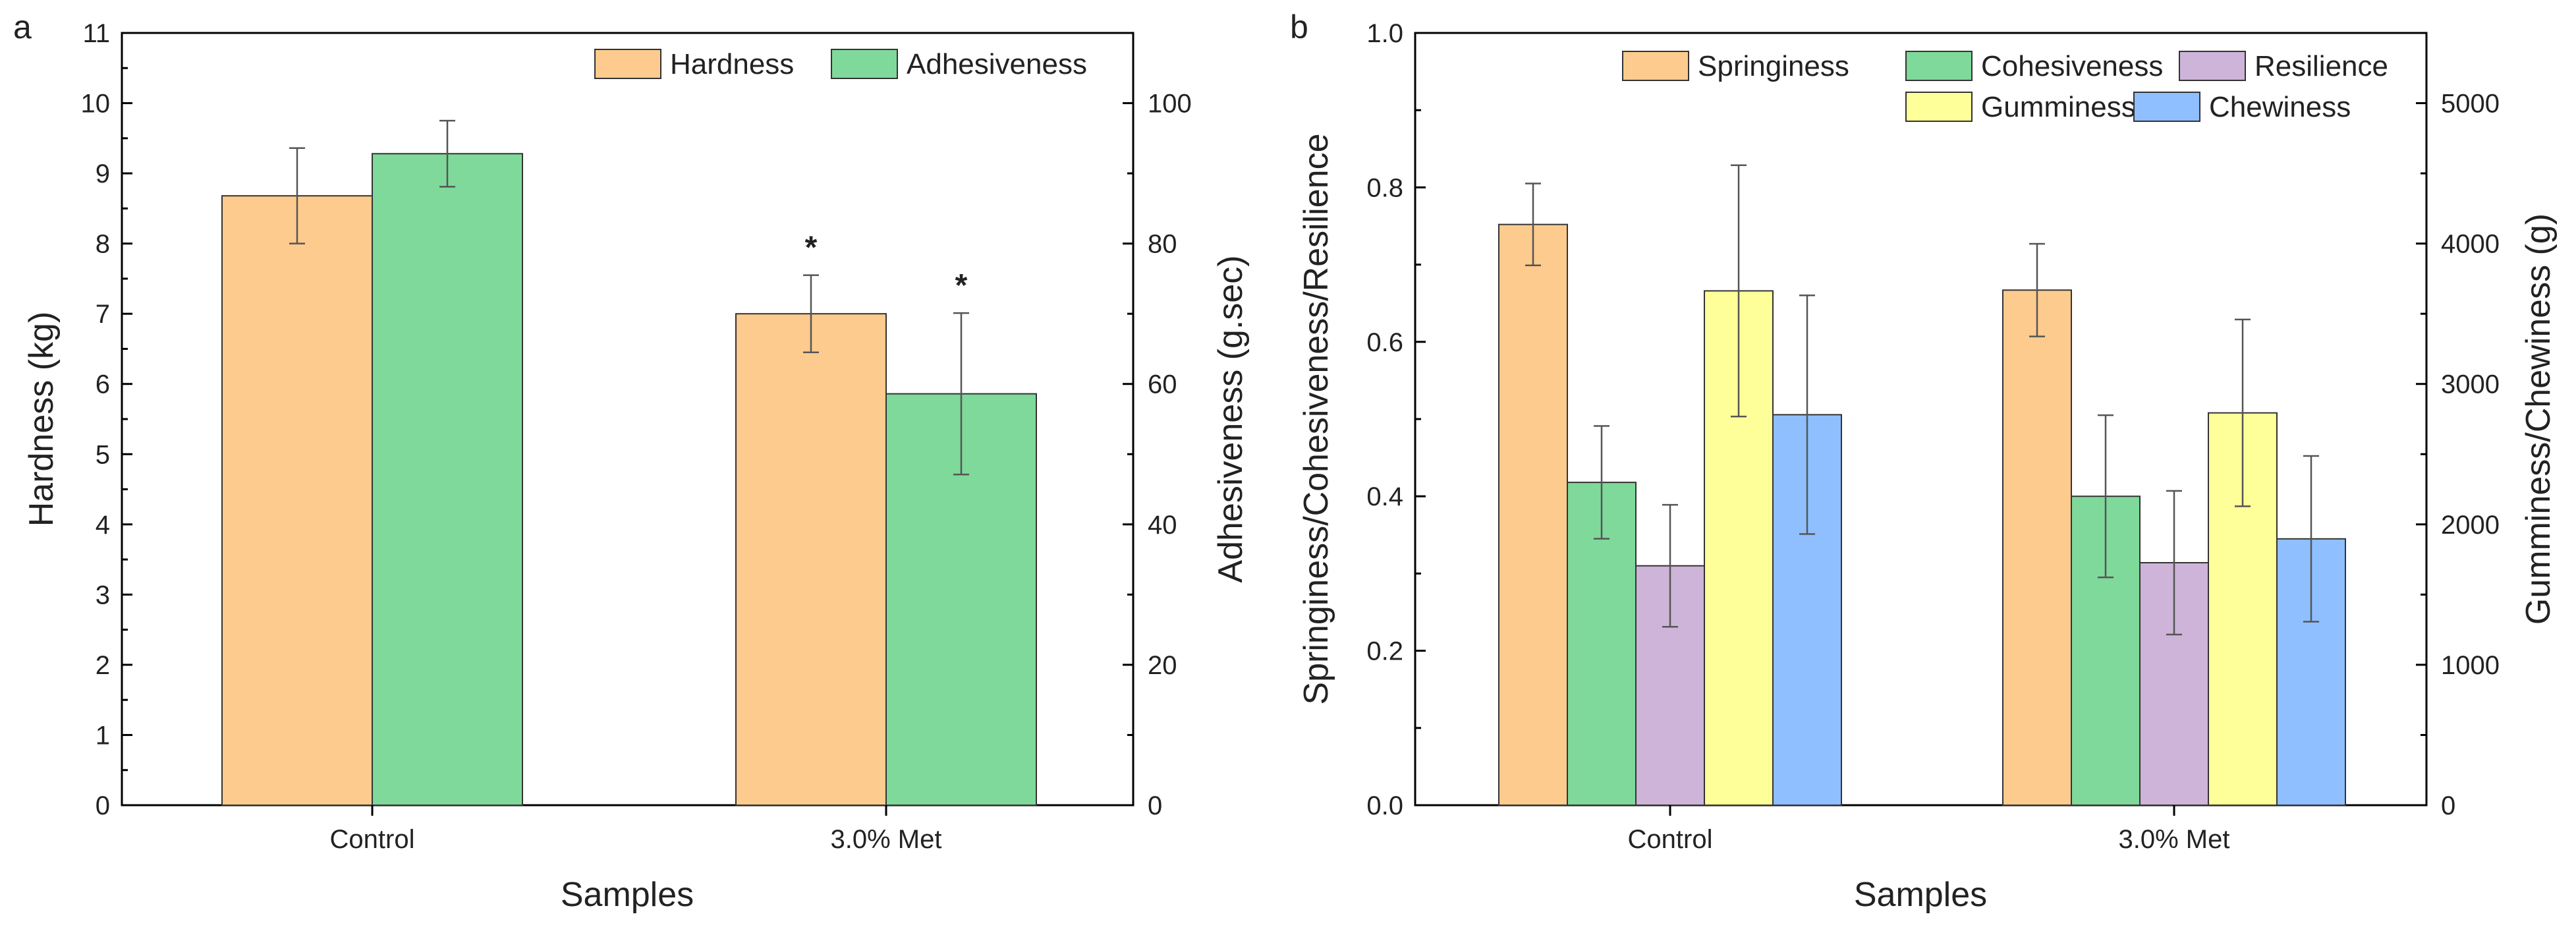  Describe the element at coordinates (627, 895) in the screenshot. I see `panel-a-xlabel: Samples` at that location.